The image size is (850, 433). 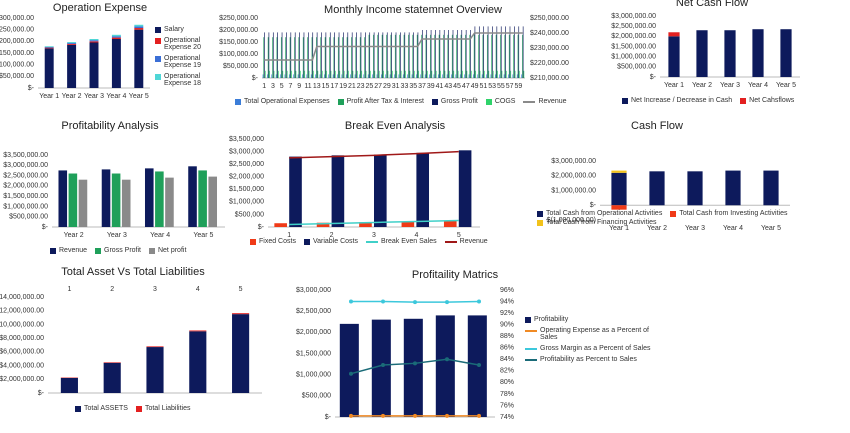 I want to click on chart-title: Break Even Analysis, so click(x=395, y=126).